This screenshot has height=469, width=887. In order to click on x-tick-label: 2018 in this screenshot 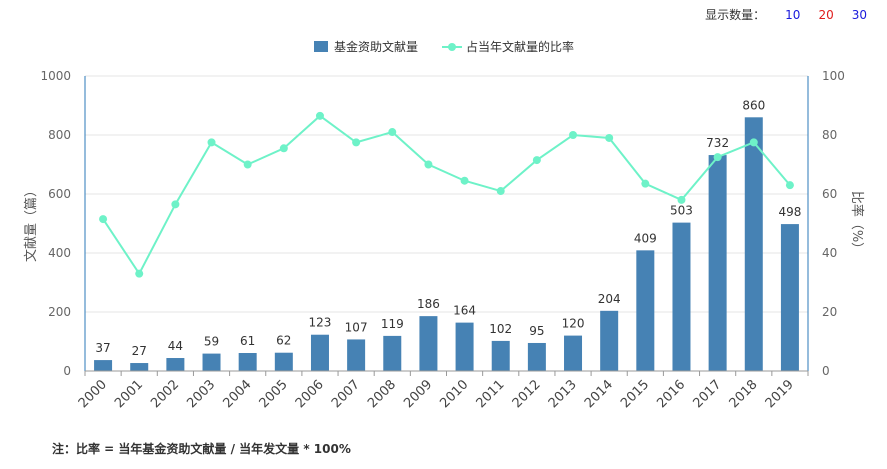, I will do `click(744, 394)`.